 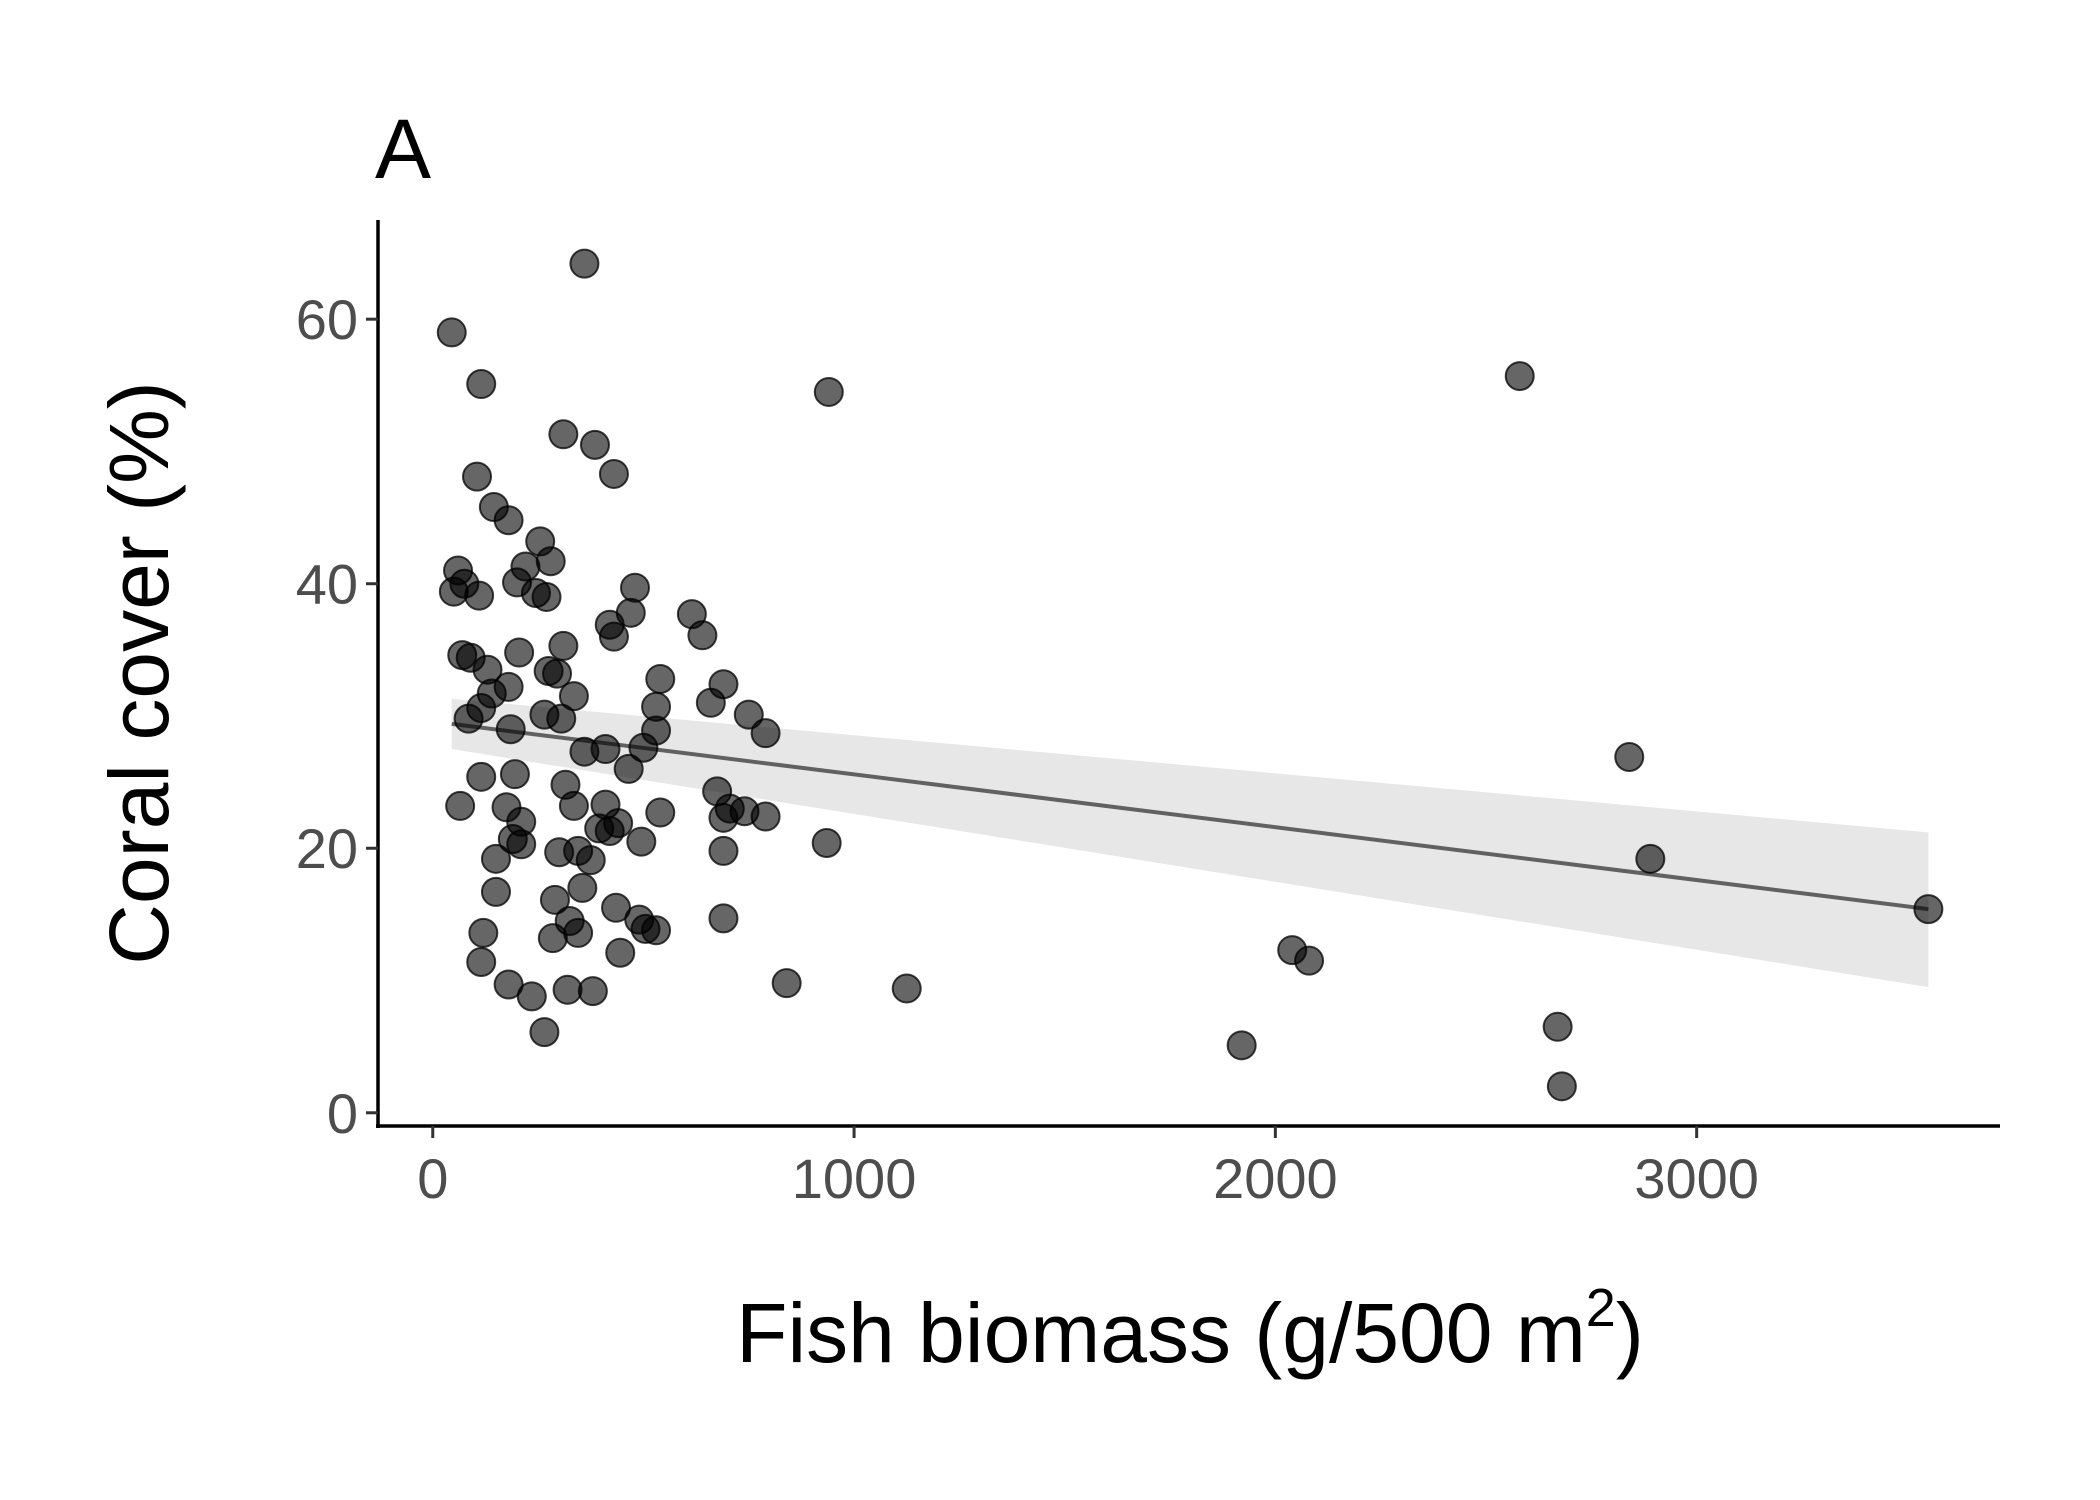 What do you see at coordinates (139, 672) in the screenshot?
I see `y-axis-title: Coral cover (%)` at bounding box center [139, 672].